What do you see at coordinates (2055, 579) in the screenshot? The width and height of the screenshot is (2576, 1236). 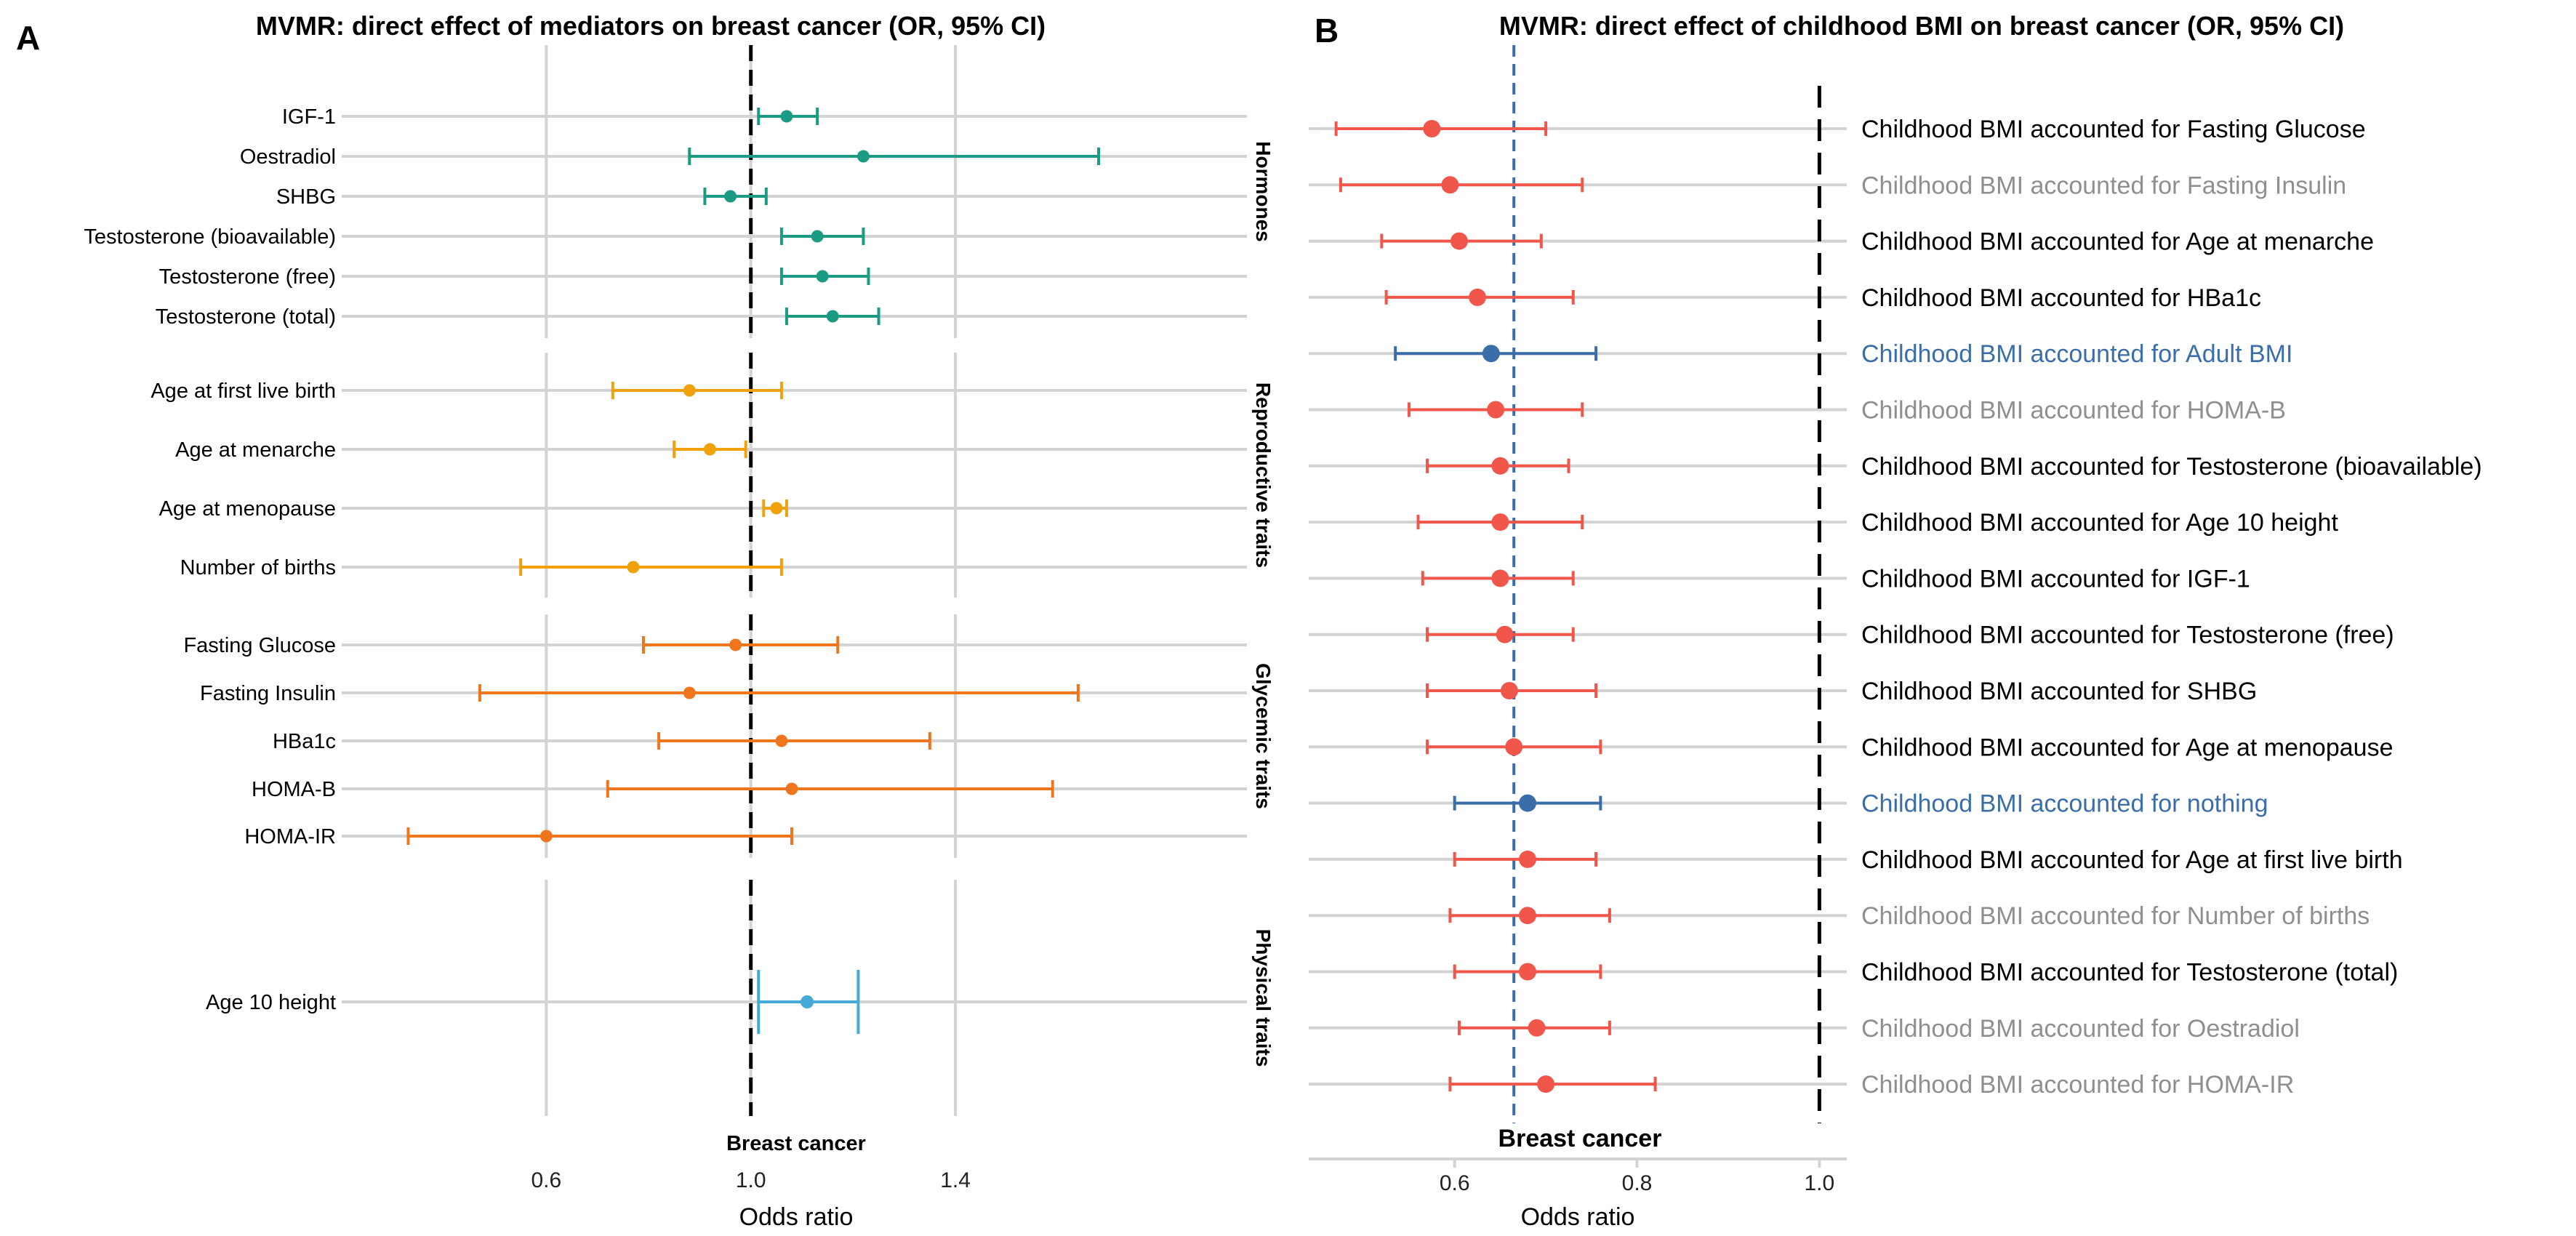 I see `row-label: Childhood BMI accounted for IGF-1` at bounding box center [2055, 579].